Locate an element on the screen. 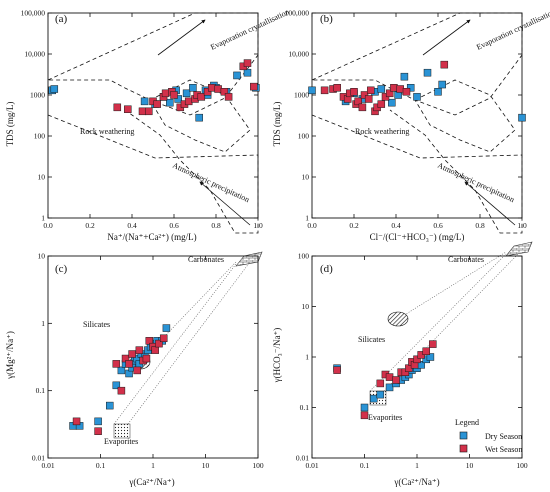 The width and height of the screenshot is (550, 492). evaporites-label-d: Evaporites is located at coordinates (385, 417).